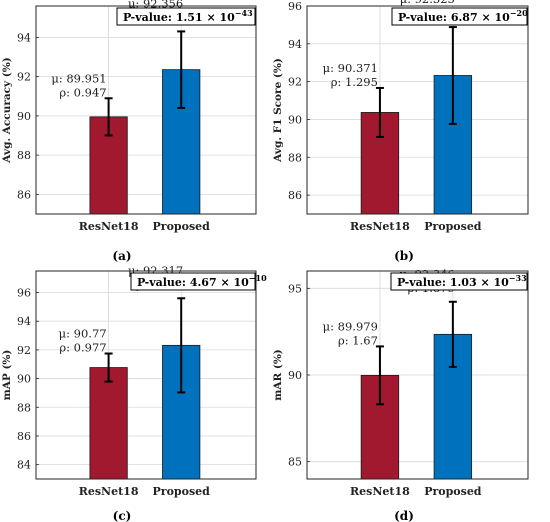 The height and width of the screenshot is (522, 550). What do you see at coordinates (83, 334) in the screenshot?
I see `mean-annotation: μ: 90.77` at bounding box center [83, 334].